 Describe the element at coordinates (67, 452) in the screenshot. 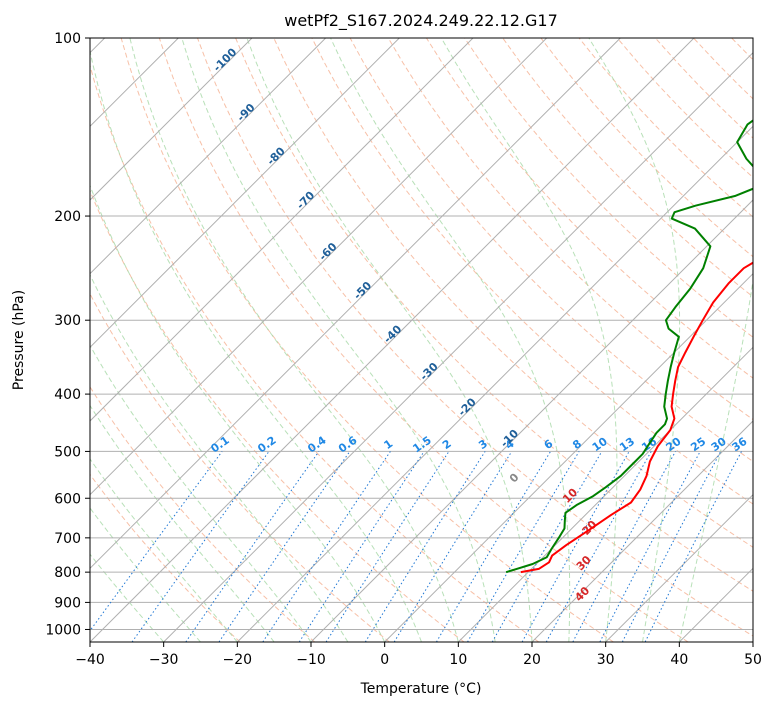

I see `y-tick-label: 500` at that location.